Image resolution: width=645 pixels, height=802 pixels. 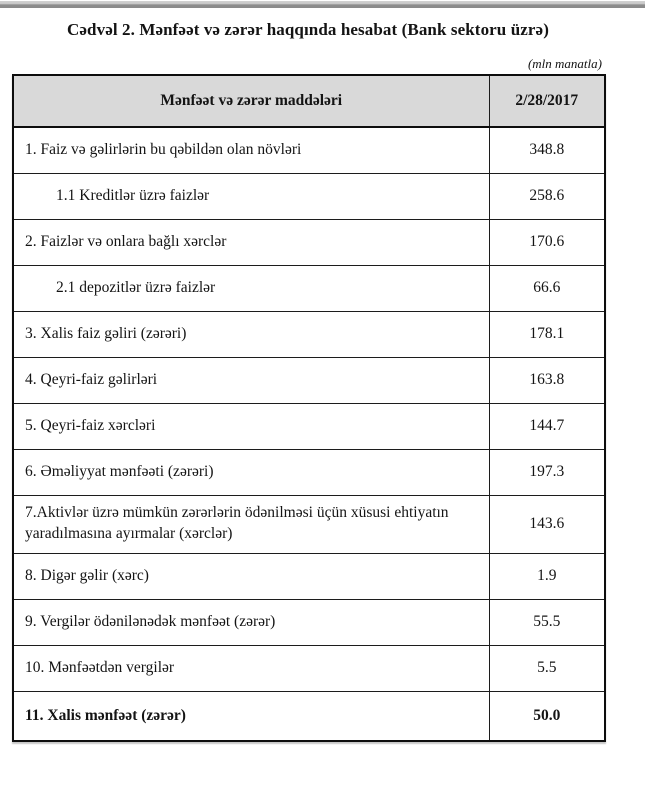 I want to click on table-row: 1.1 Kreditlər üzrə faizlər 258.6, so click(x=309, y=196).